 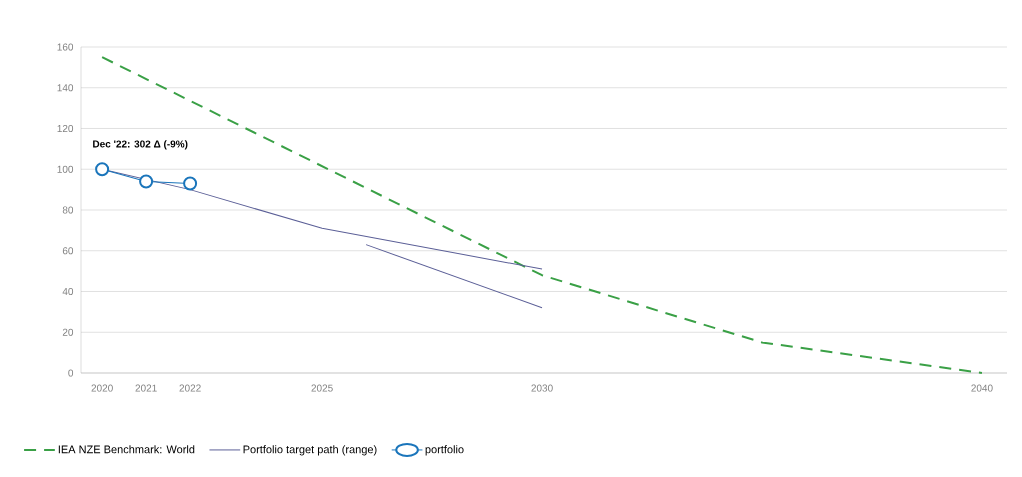 What do you see at coordinates (68, 251) in the screenshot?
I see `y-tick-label: 60` at bounding box center [68, 251].